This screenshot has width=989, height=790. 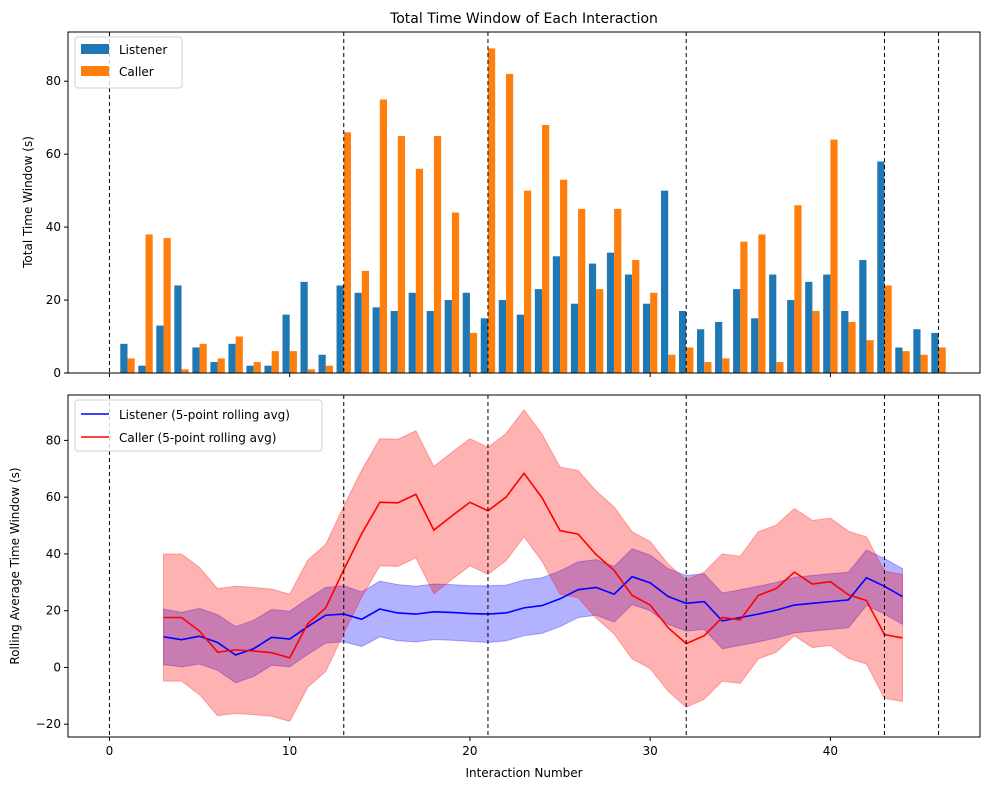 I want to click on top-y-axis-label: Total Time Window (s), so click(x=28, y=202).